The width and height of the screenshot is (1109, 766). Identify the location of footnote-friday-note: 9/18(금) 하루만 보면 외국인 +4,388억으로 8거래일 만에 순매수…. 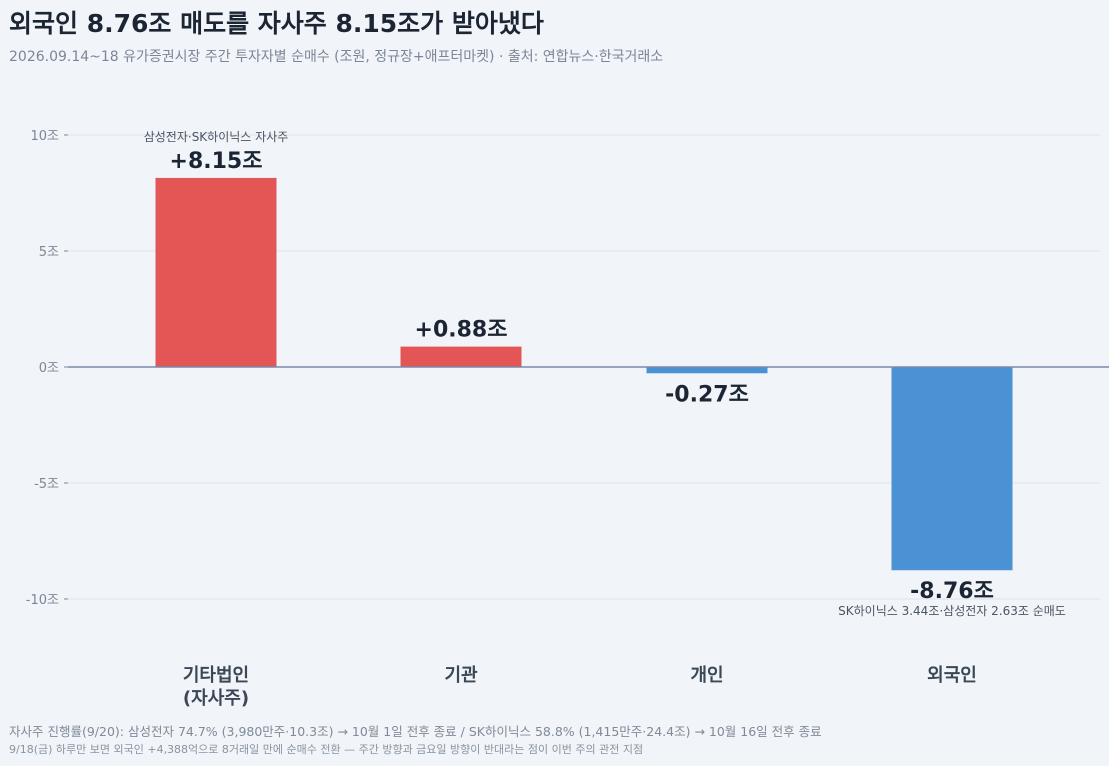
(326, 749).